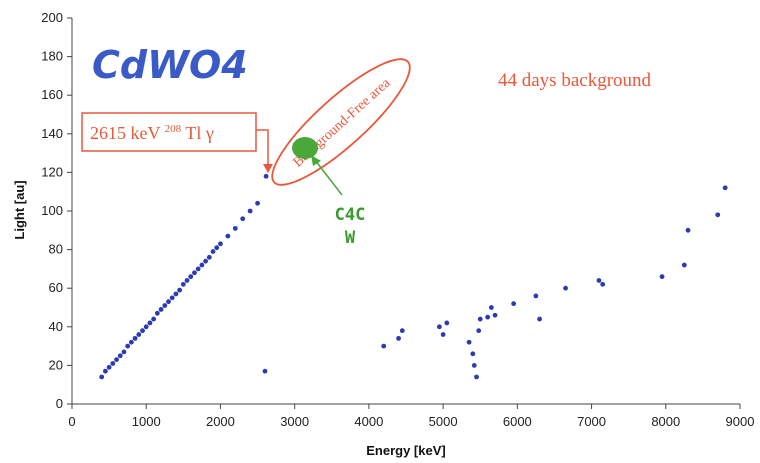 The width and height of the screenshot is (760, 463). What do you see at coordinates (170, 65) in the screenshot?
I see `chart-title: CdWO4` at bounding box center [170, 65].